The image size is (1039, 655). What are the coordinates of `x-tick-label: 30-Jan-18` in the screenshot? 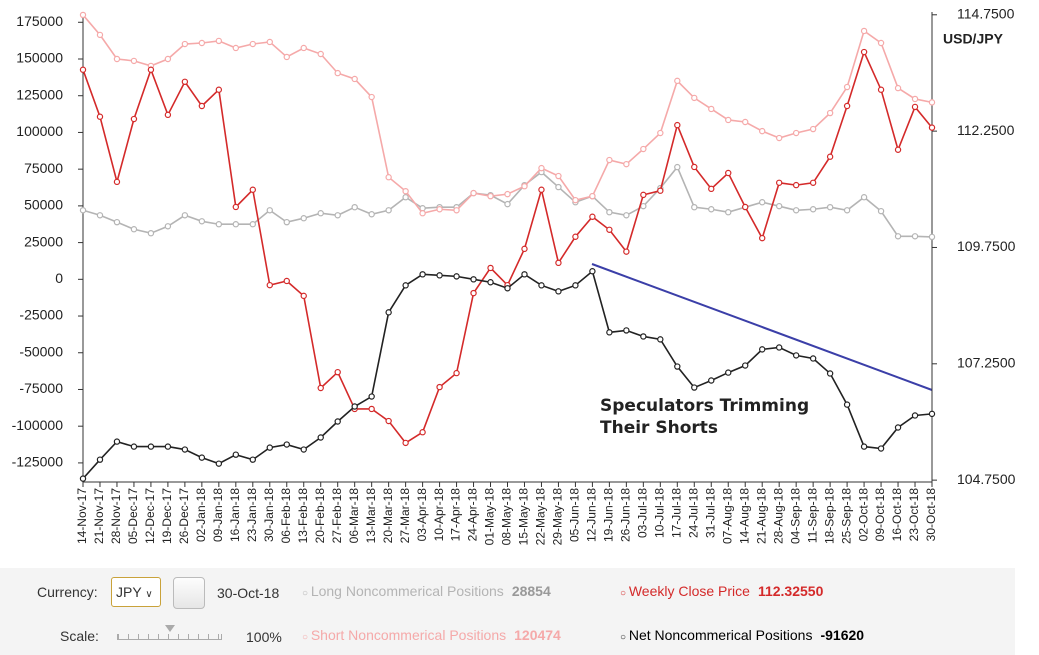 It's located at (269, 515).